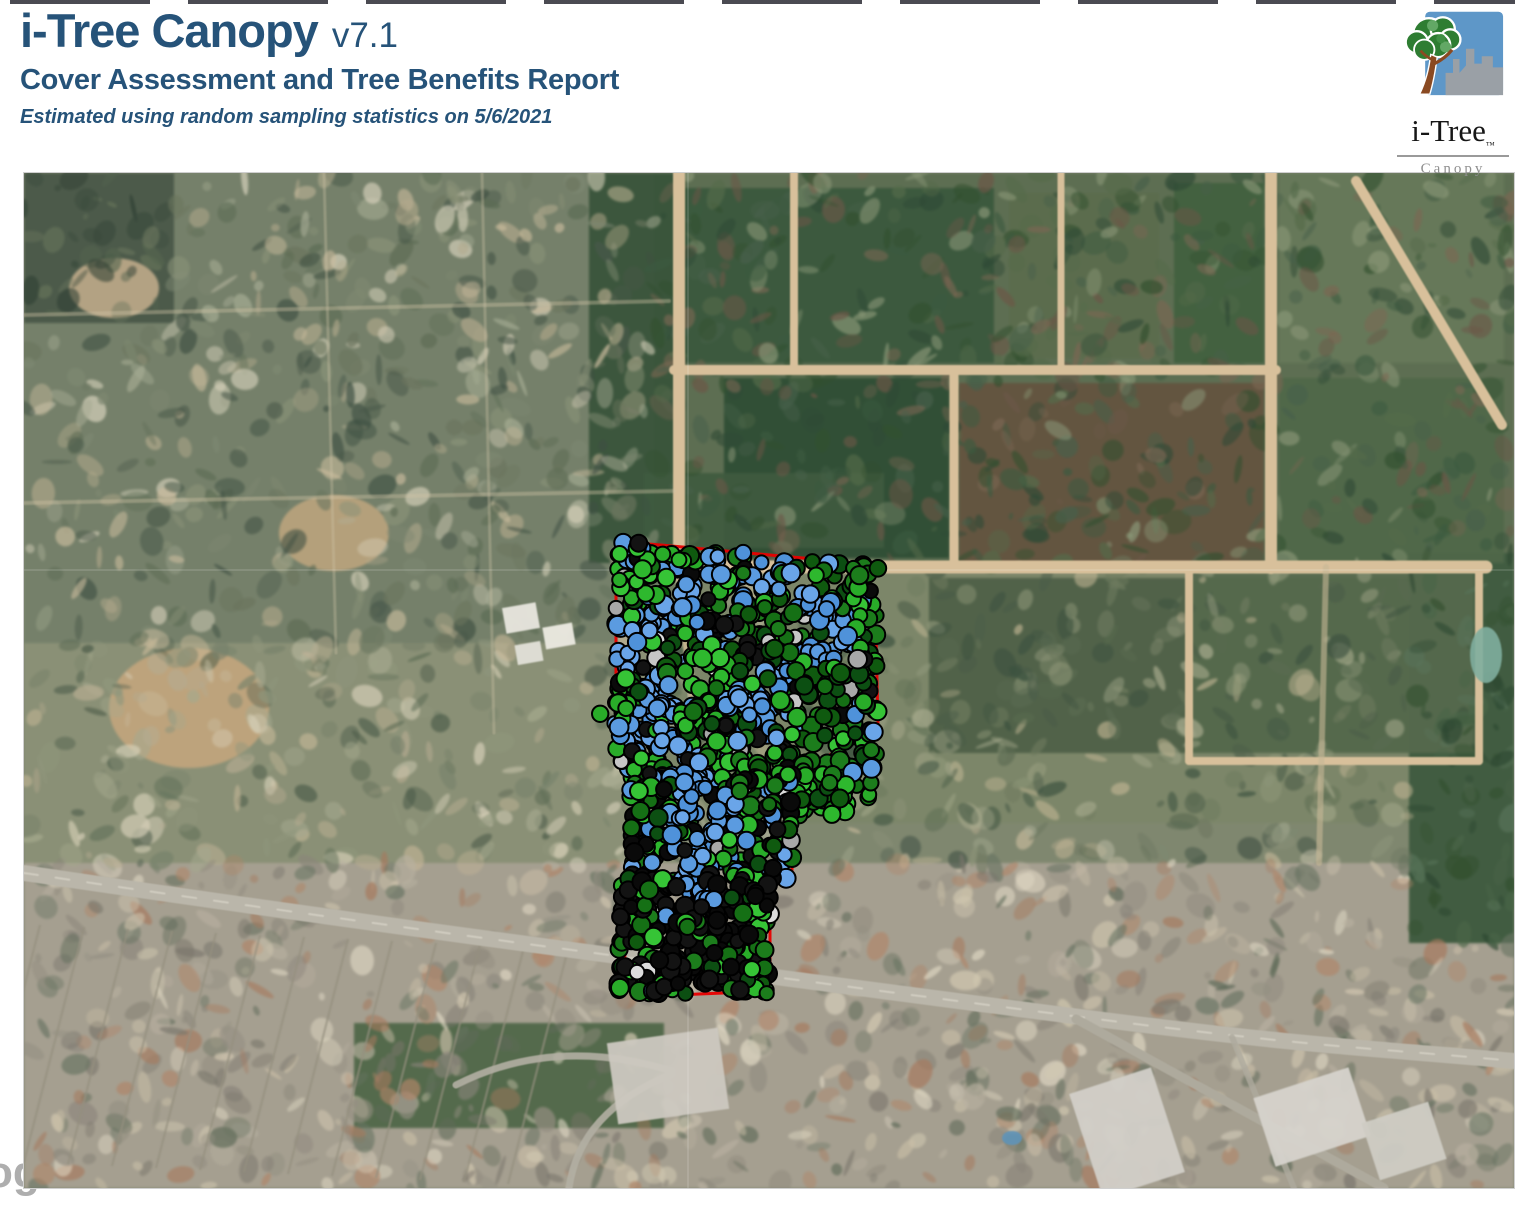  I want to click on logo-tree-canopy, so click(1433, 38).